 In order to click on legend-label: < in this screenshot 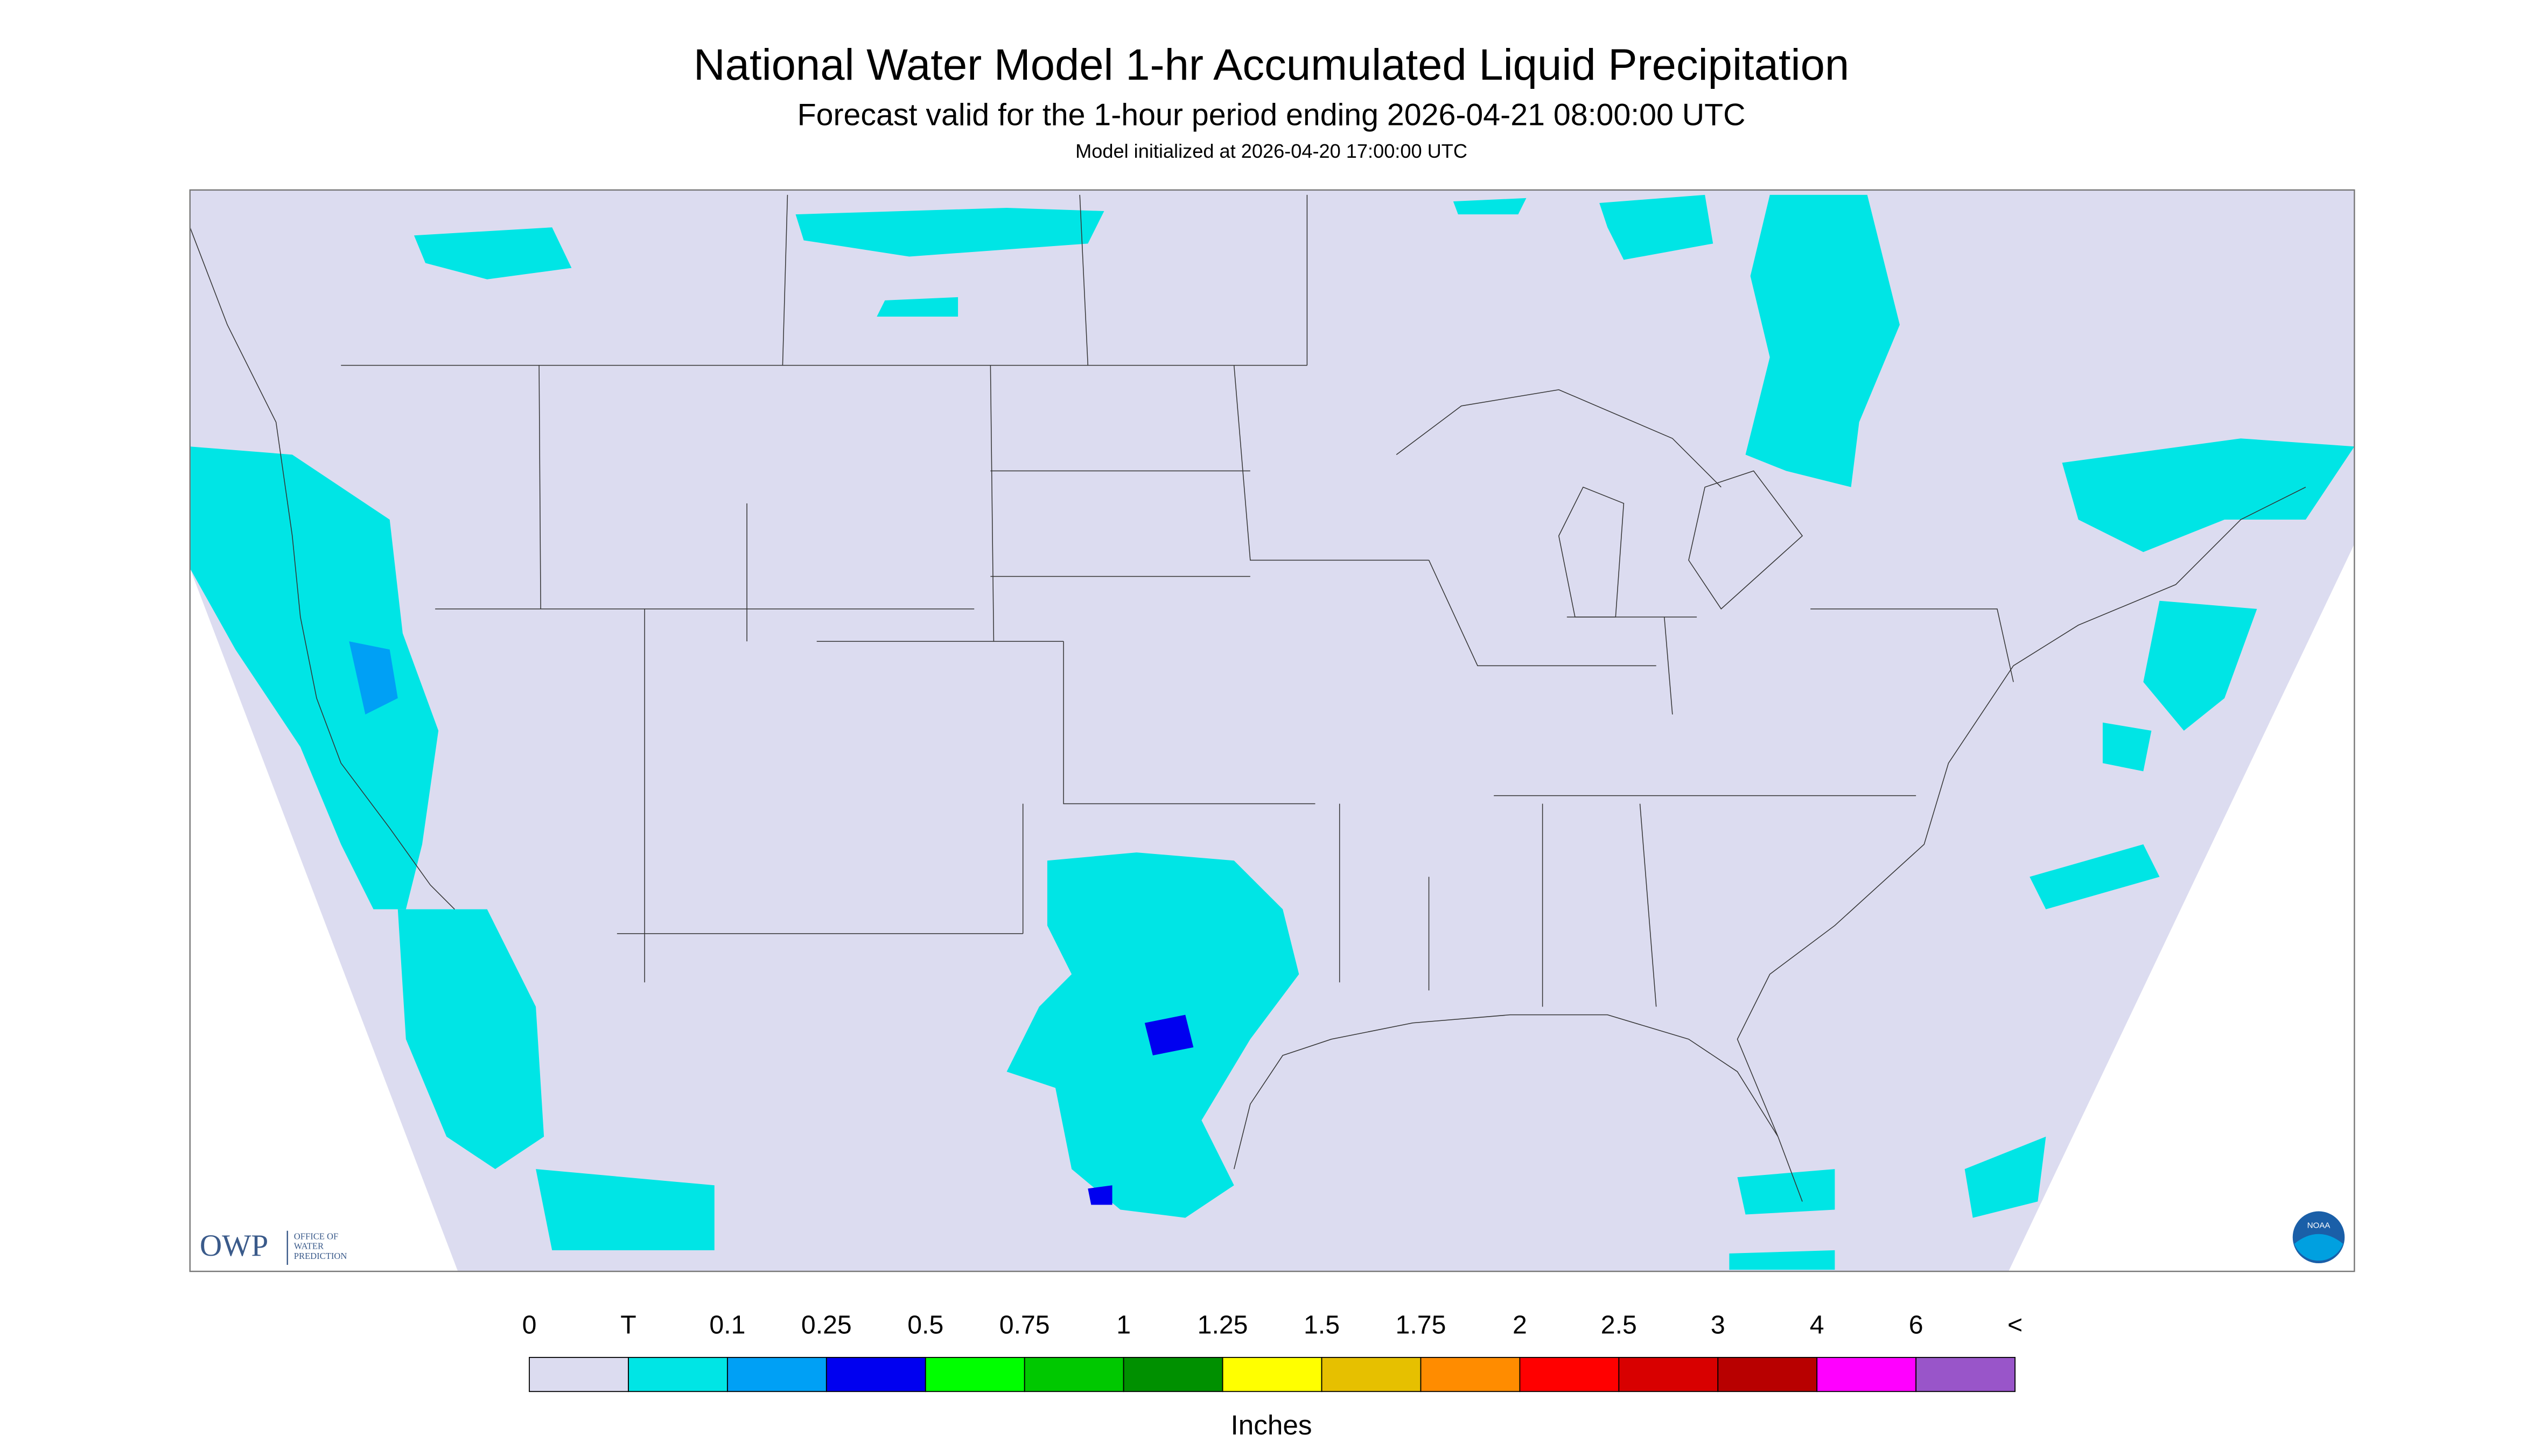, I will do `click(2015, 1324)`.